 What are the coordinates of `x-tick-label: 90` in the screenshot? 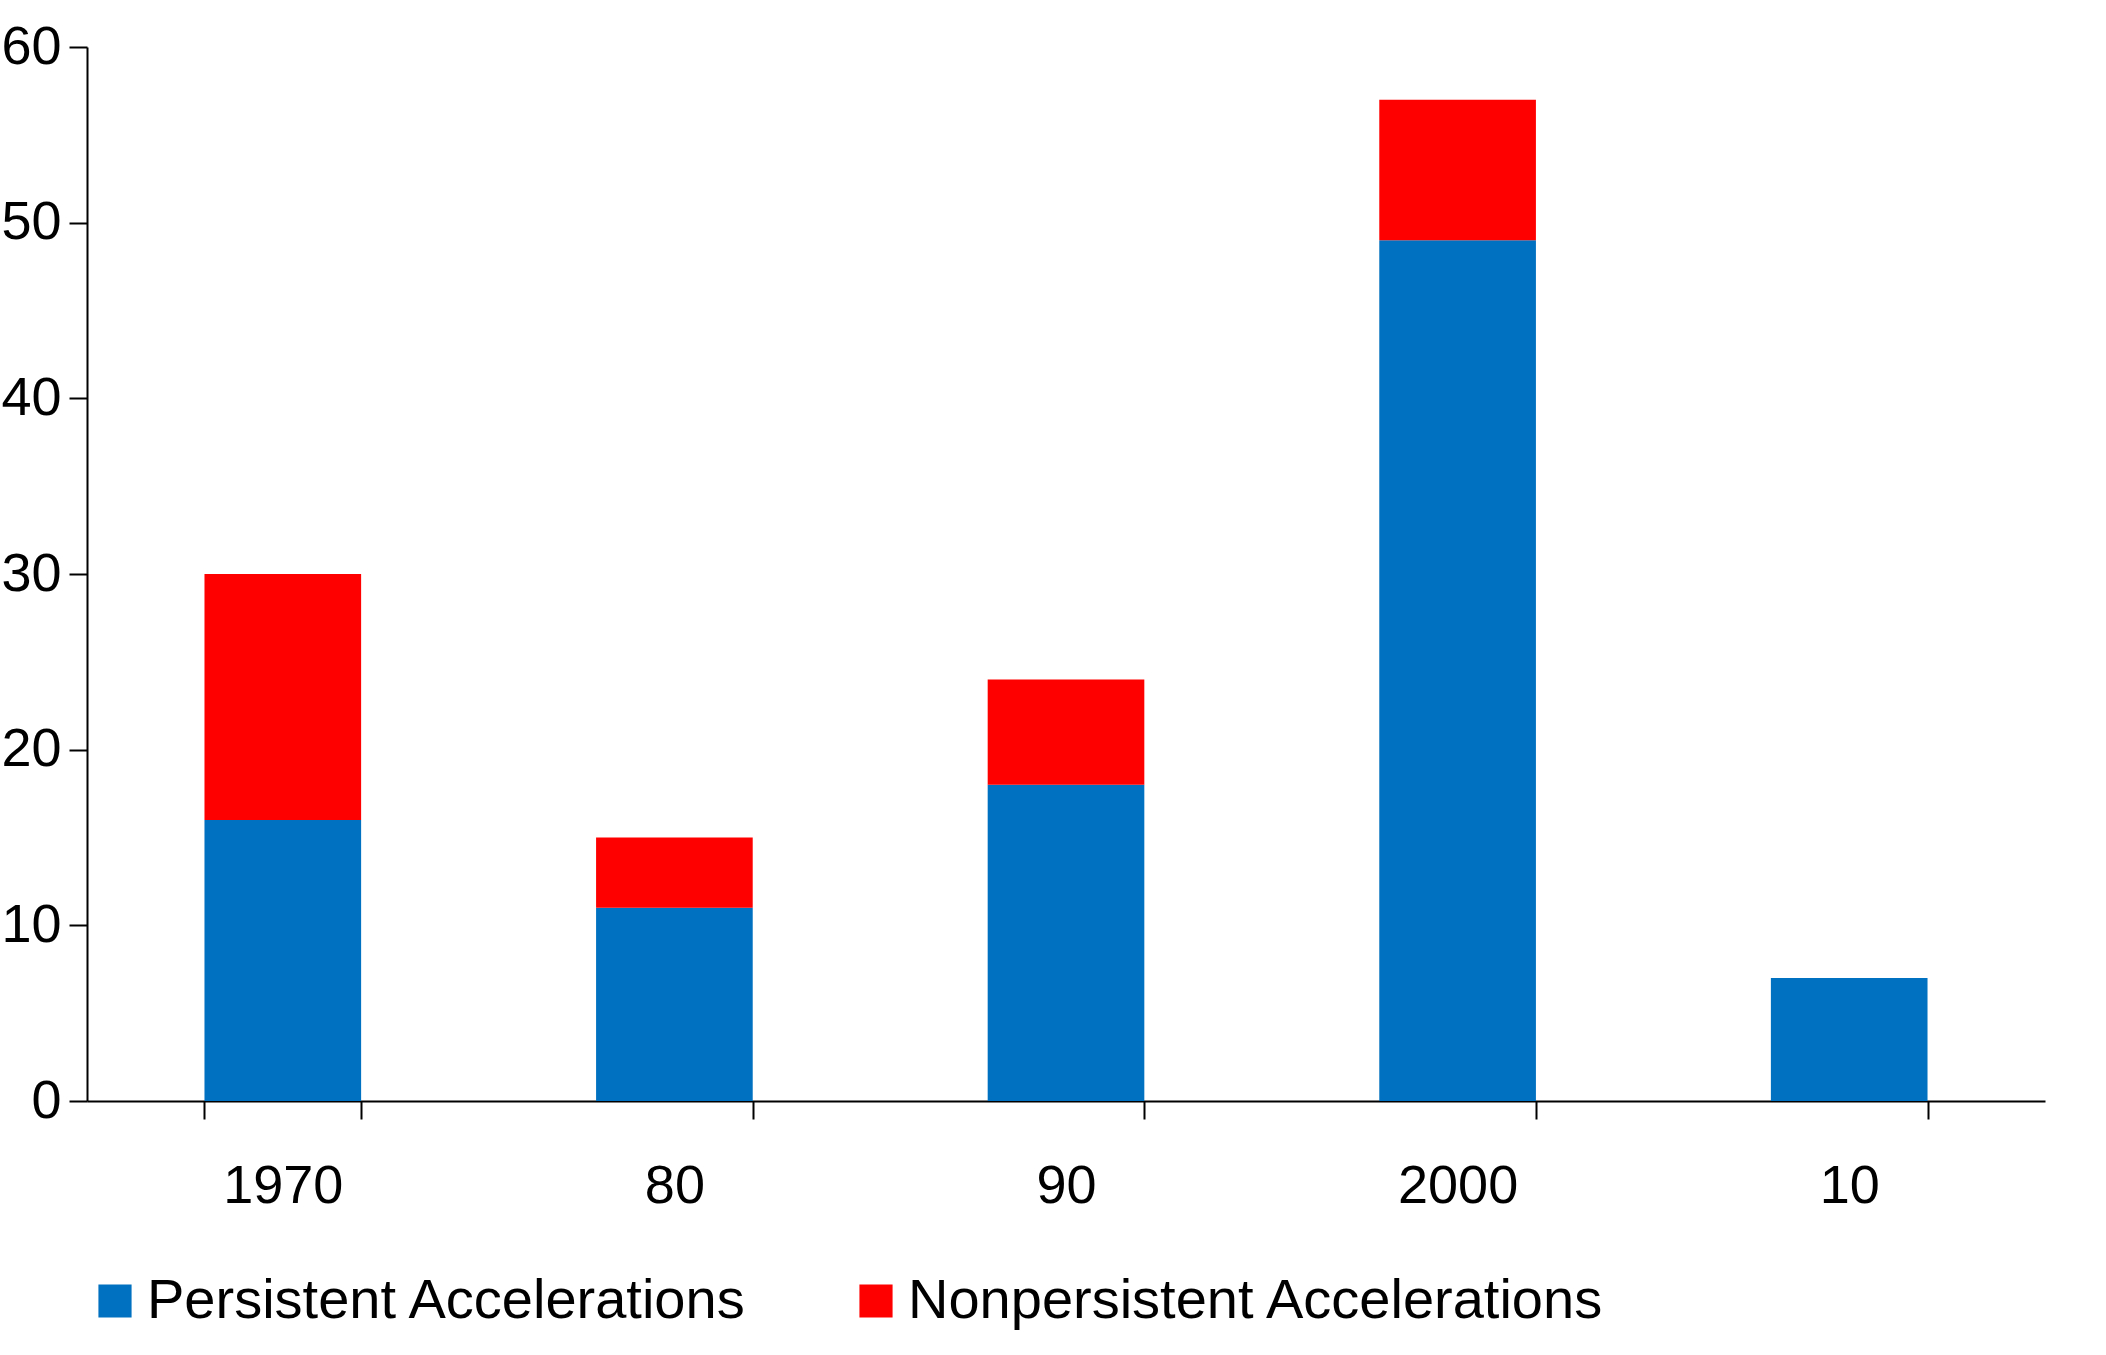 It's located at (1066, 1183).